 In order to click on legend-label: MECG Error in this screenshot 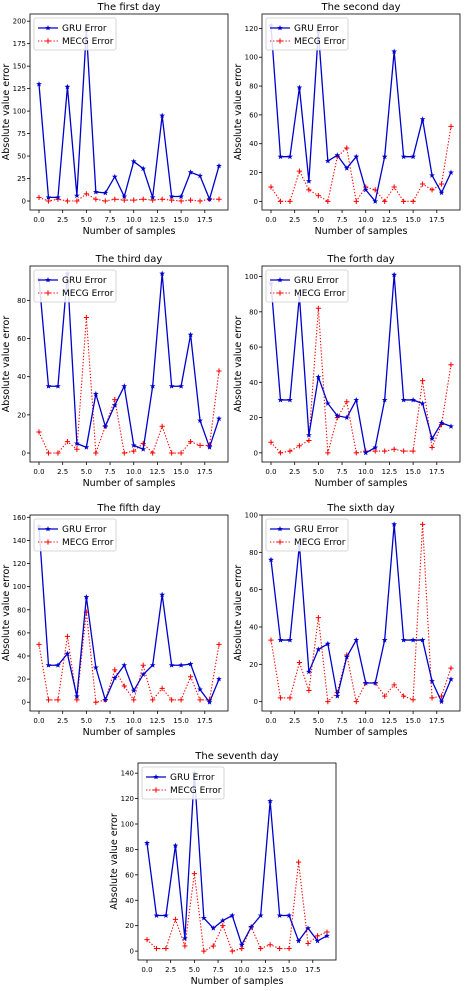, I will do `click(320, 42)`.